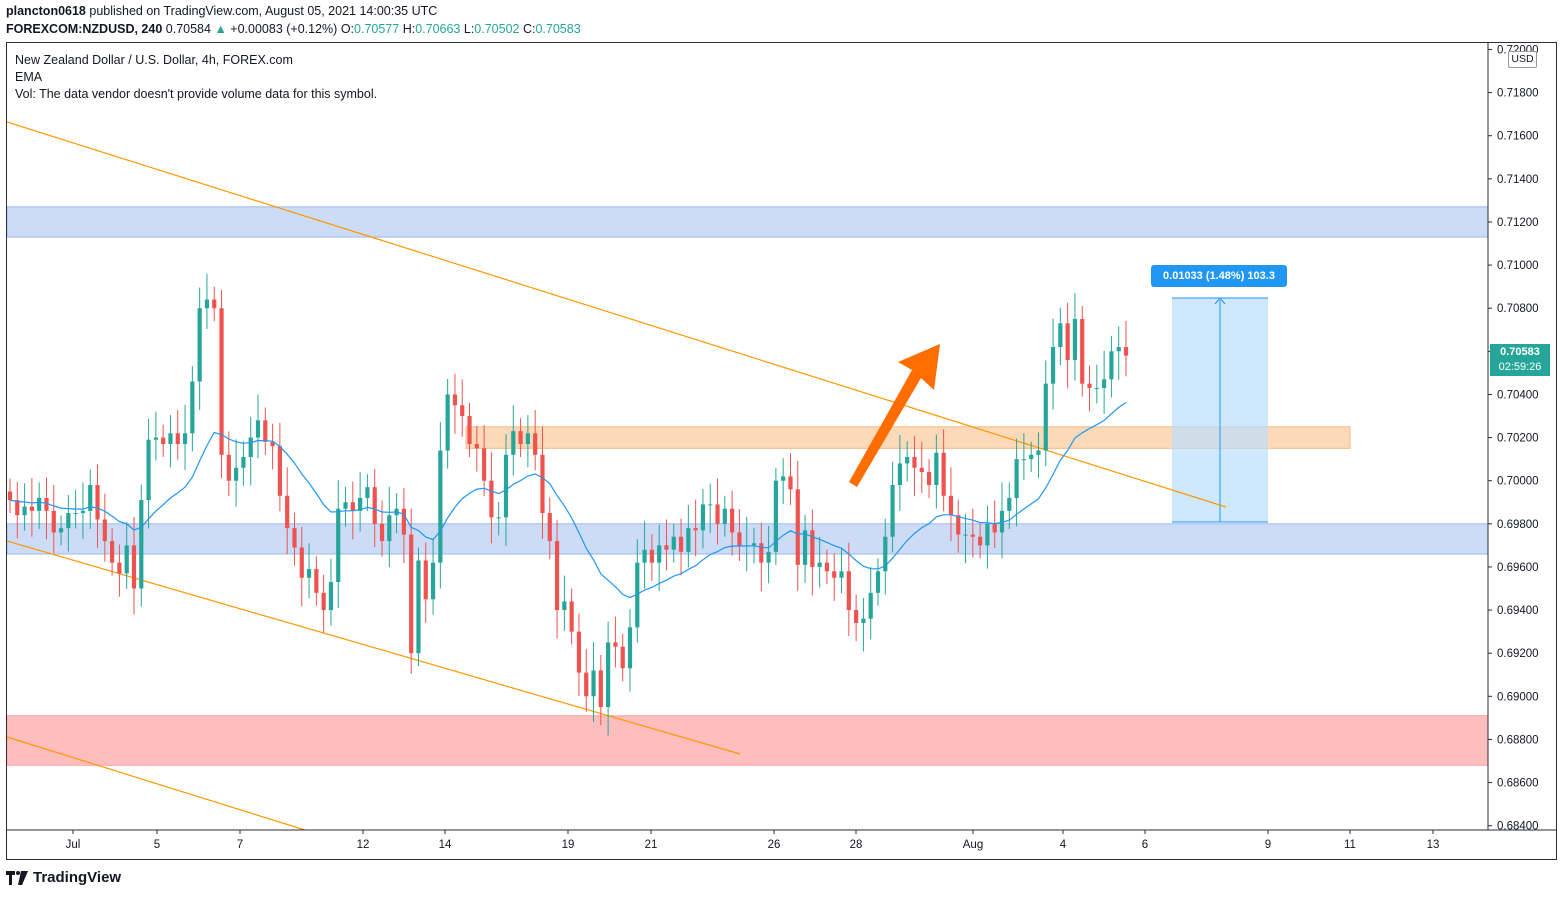 This screenshot has width=1563, height=897. Describe the element at coordinates (63, 877) in the screenshot. I see `tradingview-logo: TradingView` at that location.